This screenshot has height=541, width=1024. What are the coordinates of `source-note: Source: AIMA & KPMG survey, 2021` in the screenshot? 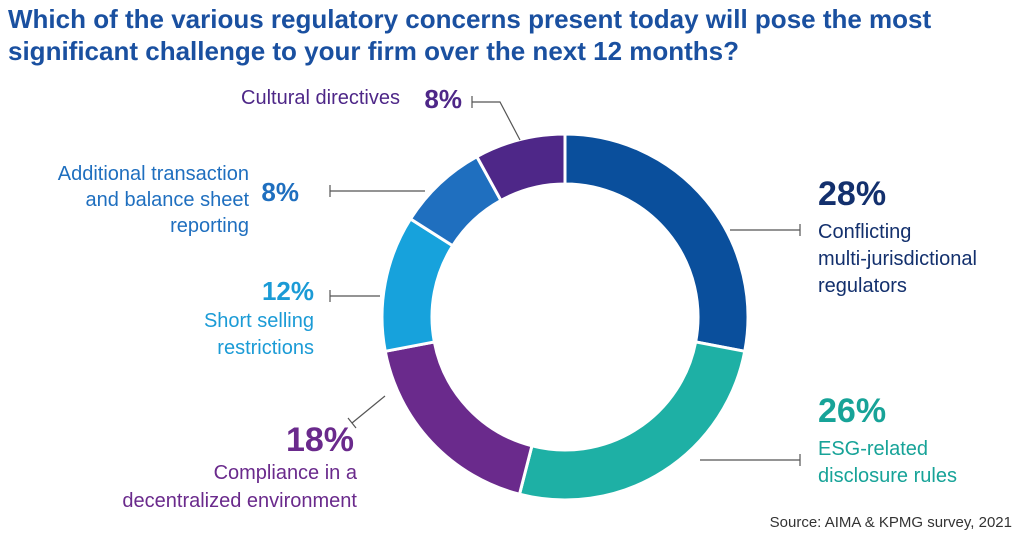 It's located at (890, 522).